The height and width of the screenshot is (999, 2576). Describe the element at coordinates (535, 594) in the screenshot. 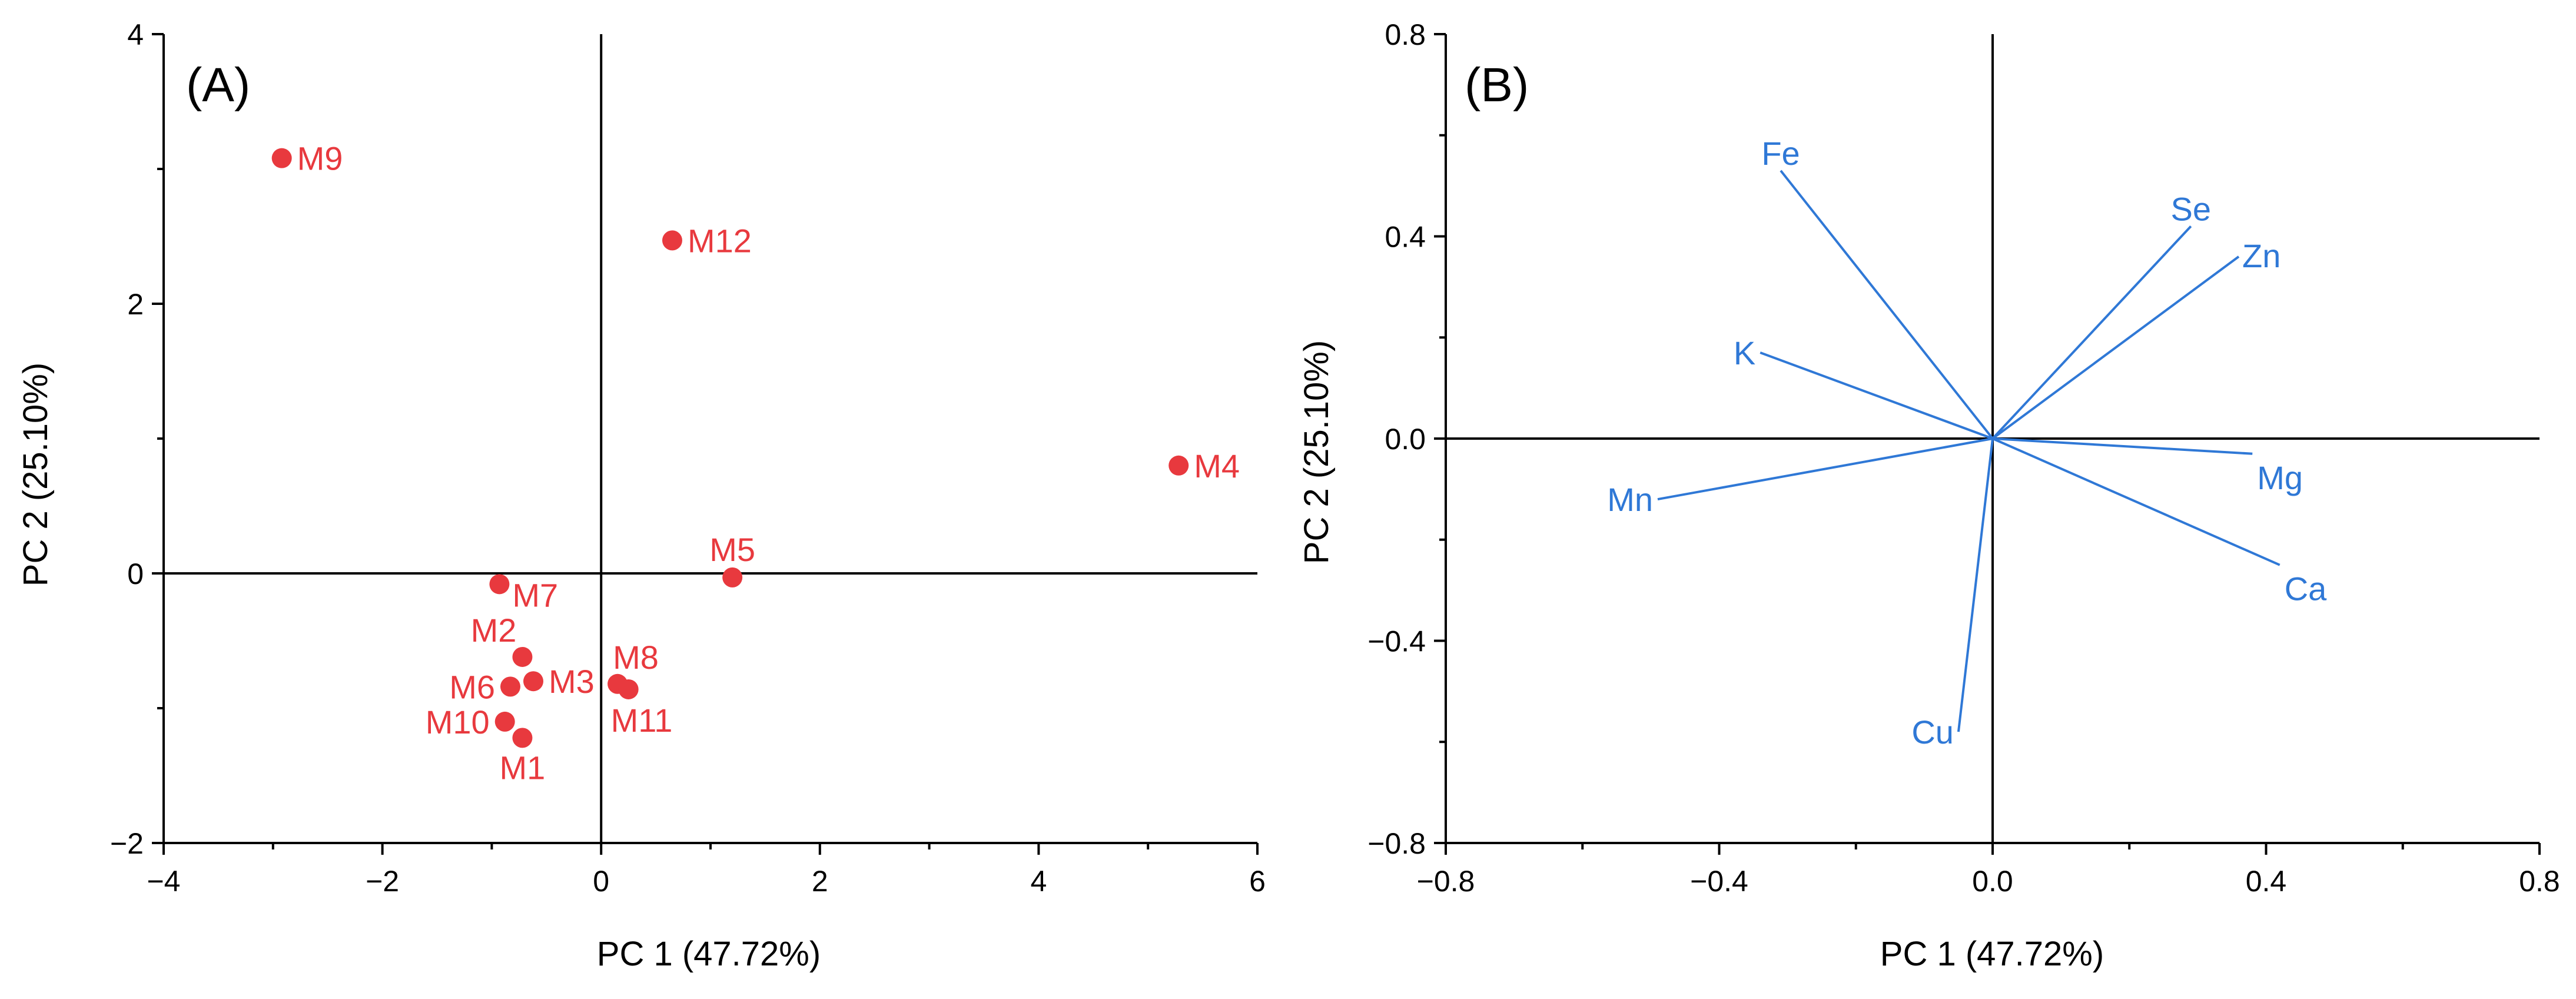

I see `score-label-m7: M7` at that location.